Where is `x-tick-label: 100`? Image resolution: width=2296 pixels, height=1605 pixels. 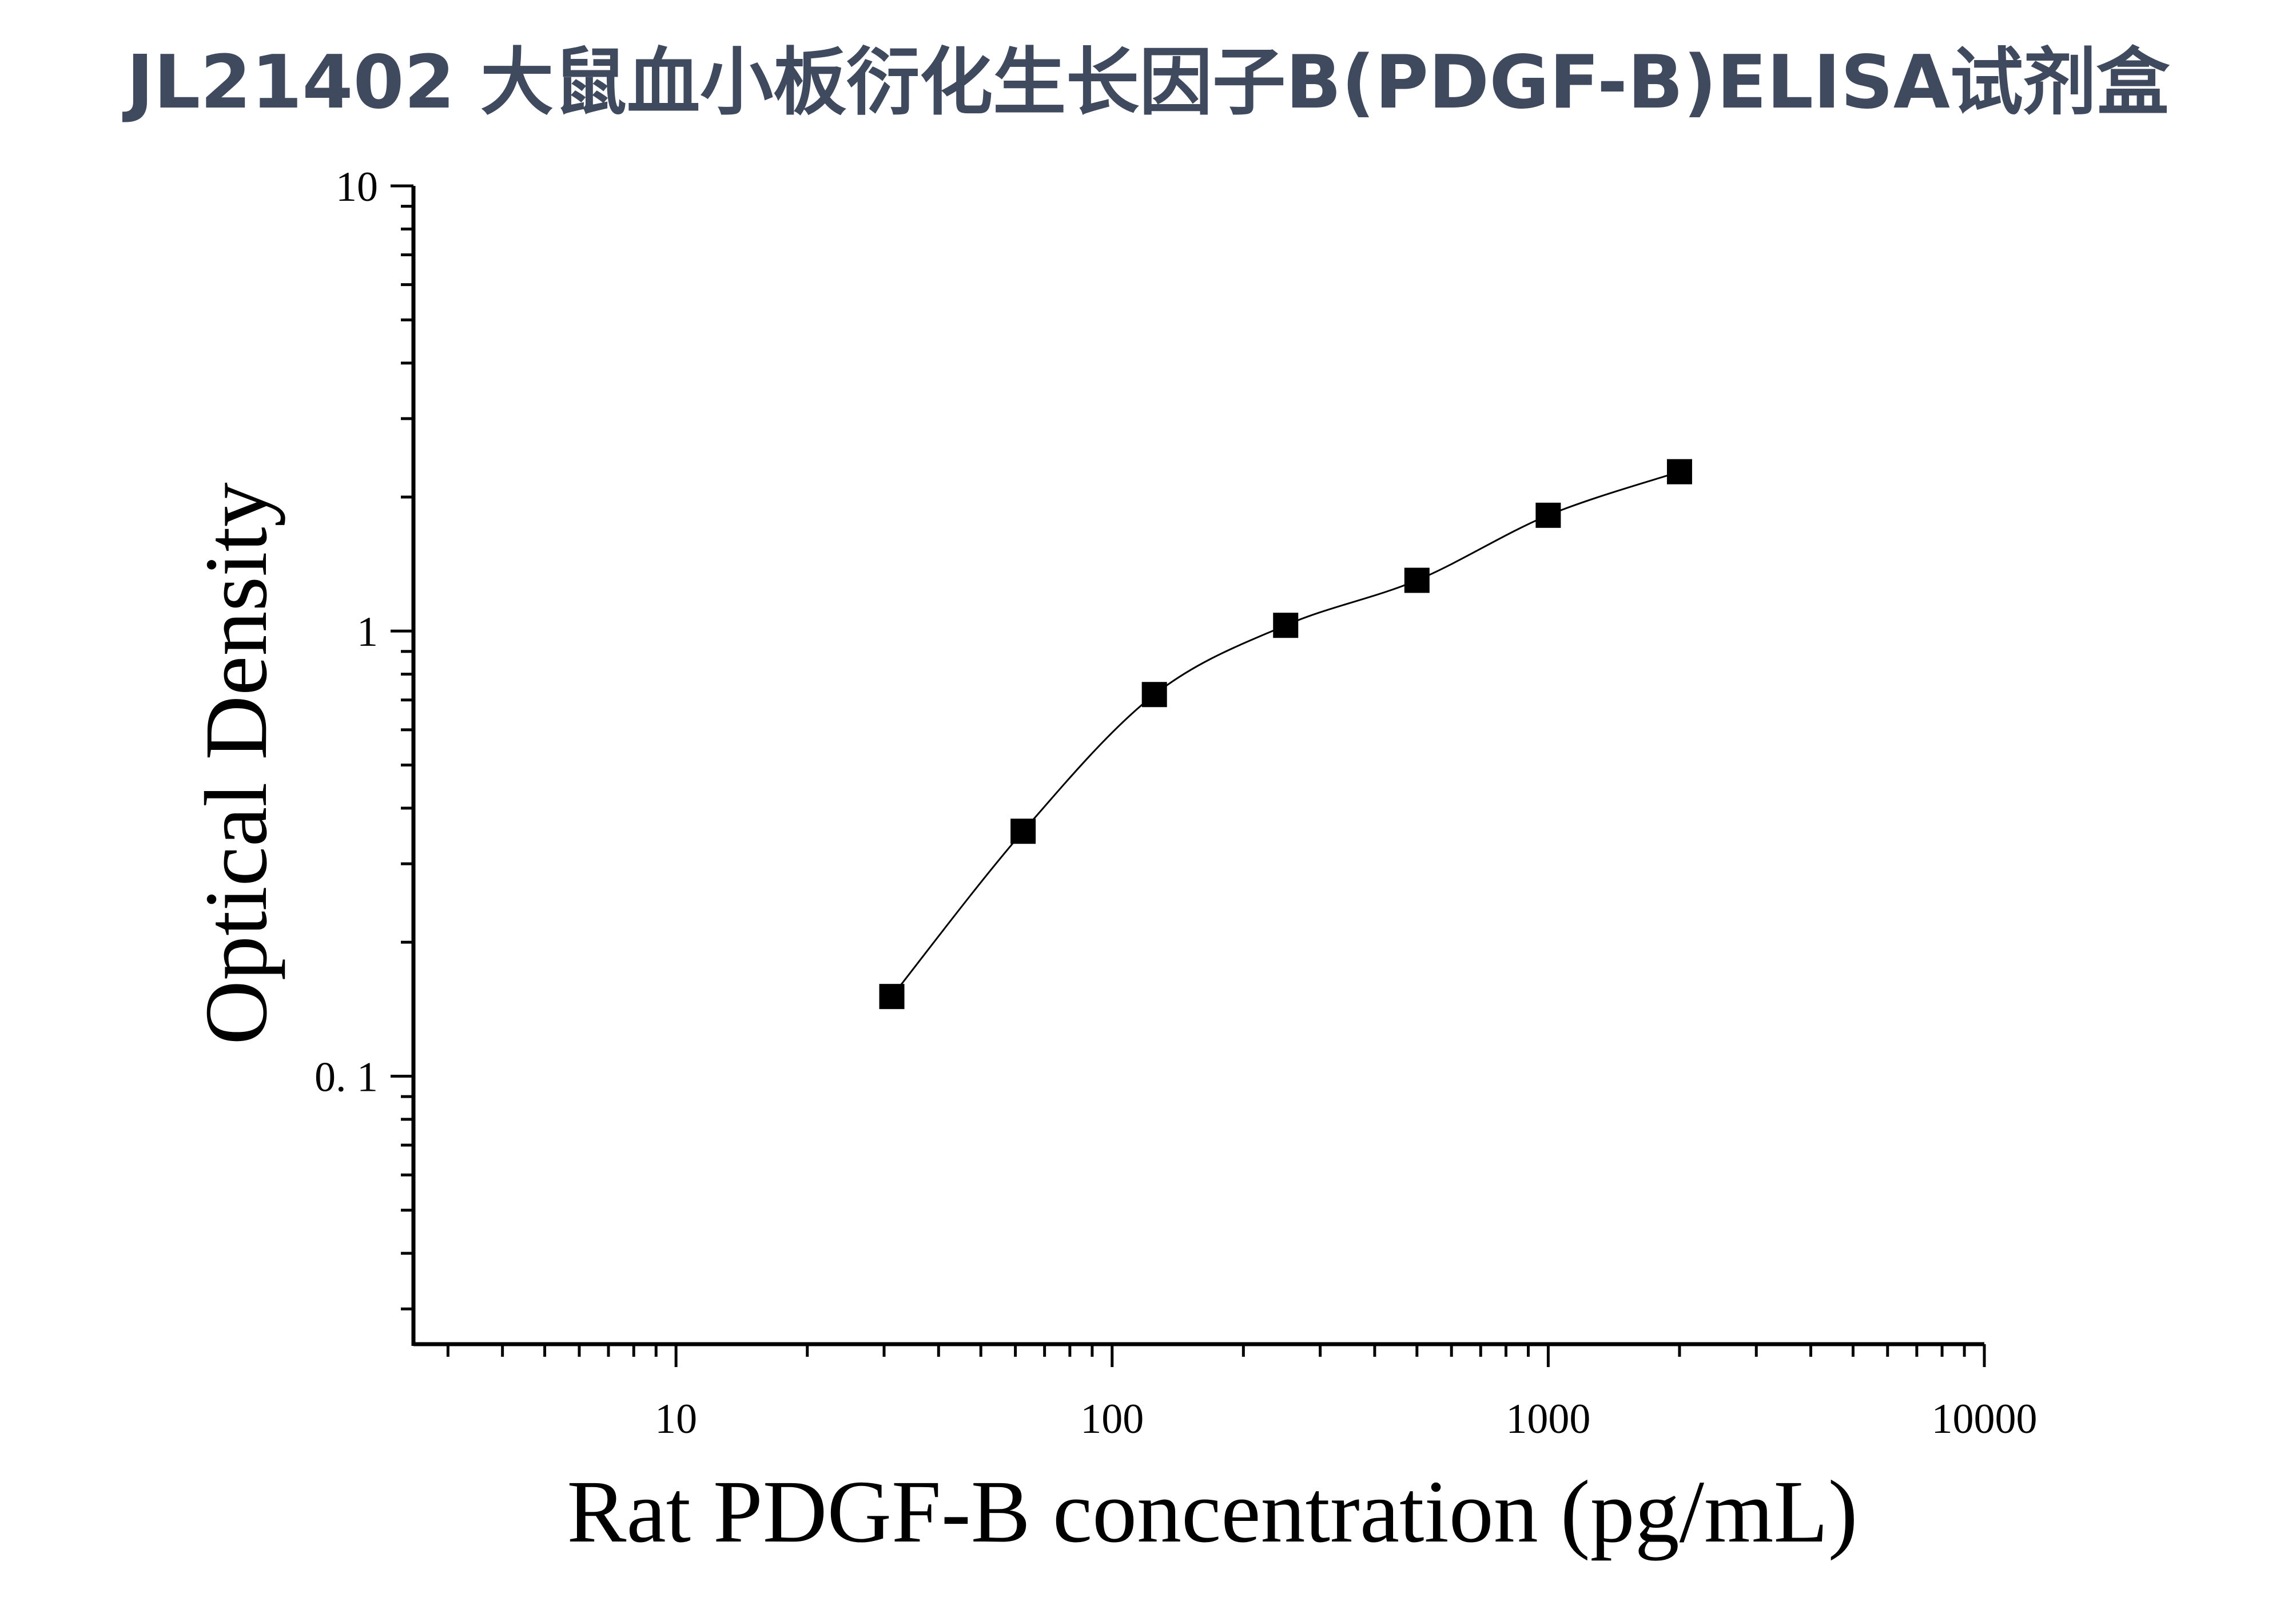
x-tick-label: 100 is located at coordinates (1112, 1419).